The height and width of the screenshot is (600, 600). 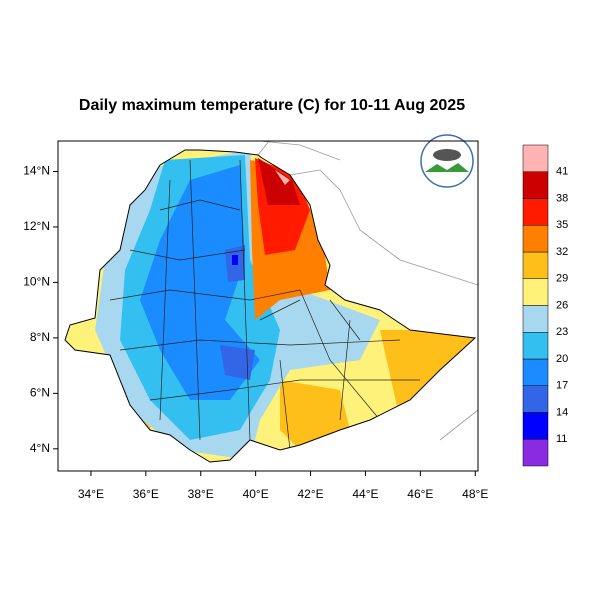 What do you see at coordinates (36, 282) in the screenshot?
I see `y-tick-label: 10°N` at bounding box center [36, 282].